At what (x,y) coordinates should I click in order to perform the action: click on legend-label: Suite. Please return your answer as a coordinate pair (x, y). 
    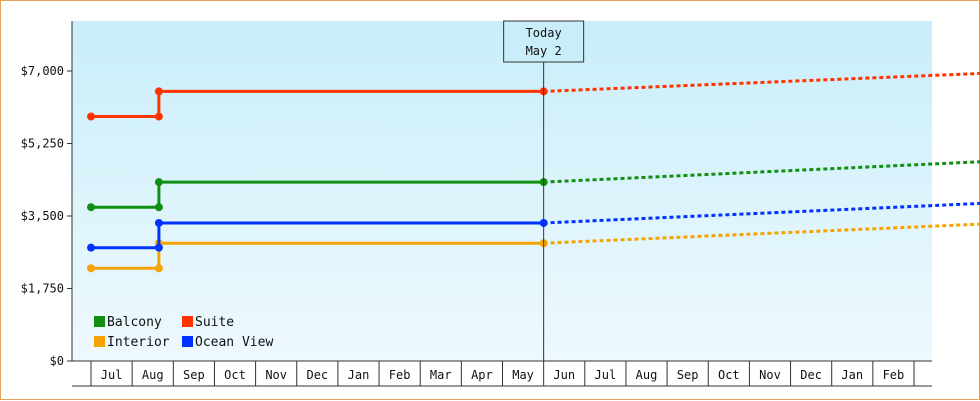
    Looking at the image, I should click on (214, 322).